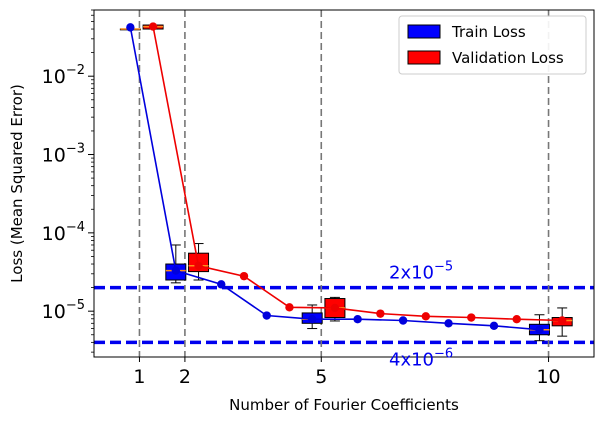 Image resolution: width=602 pixels, height=427 pixels. Describe the element at coordinates (63, 310) in the screenshot. I see `y-tick-label: 10⁻⁵` at that location.